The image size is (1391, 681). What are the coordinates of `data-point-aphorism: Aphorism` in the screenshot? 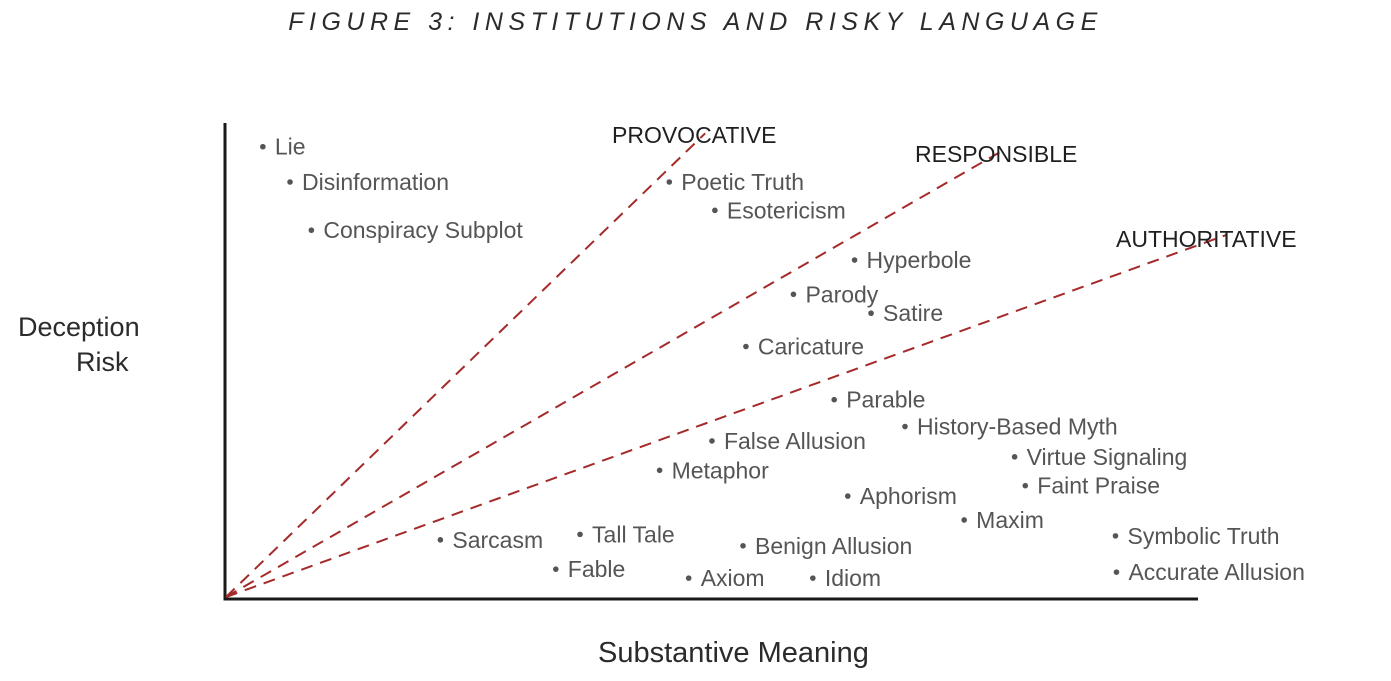 It's located at (900, 496).